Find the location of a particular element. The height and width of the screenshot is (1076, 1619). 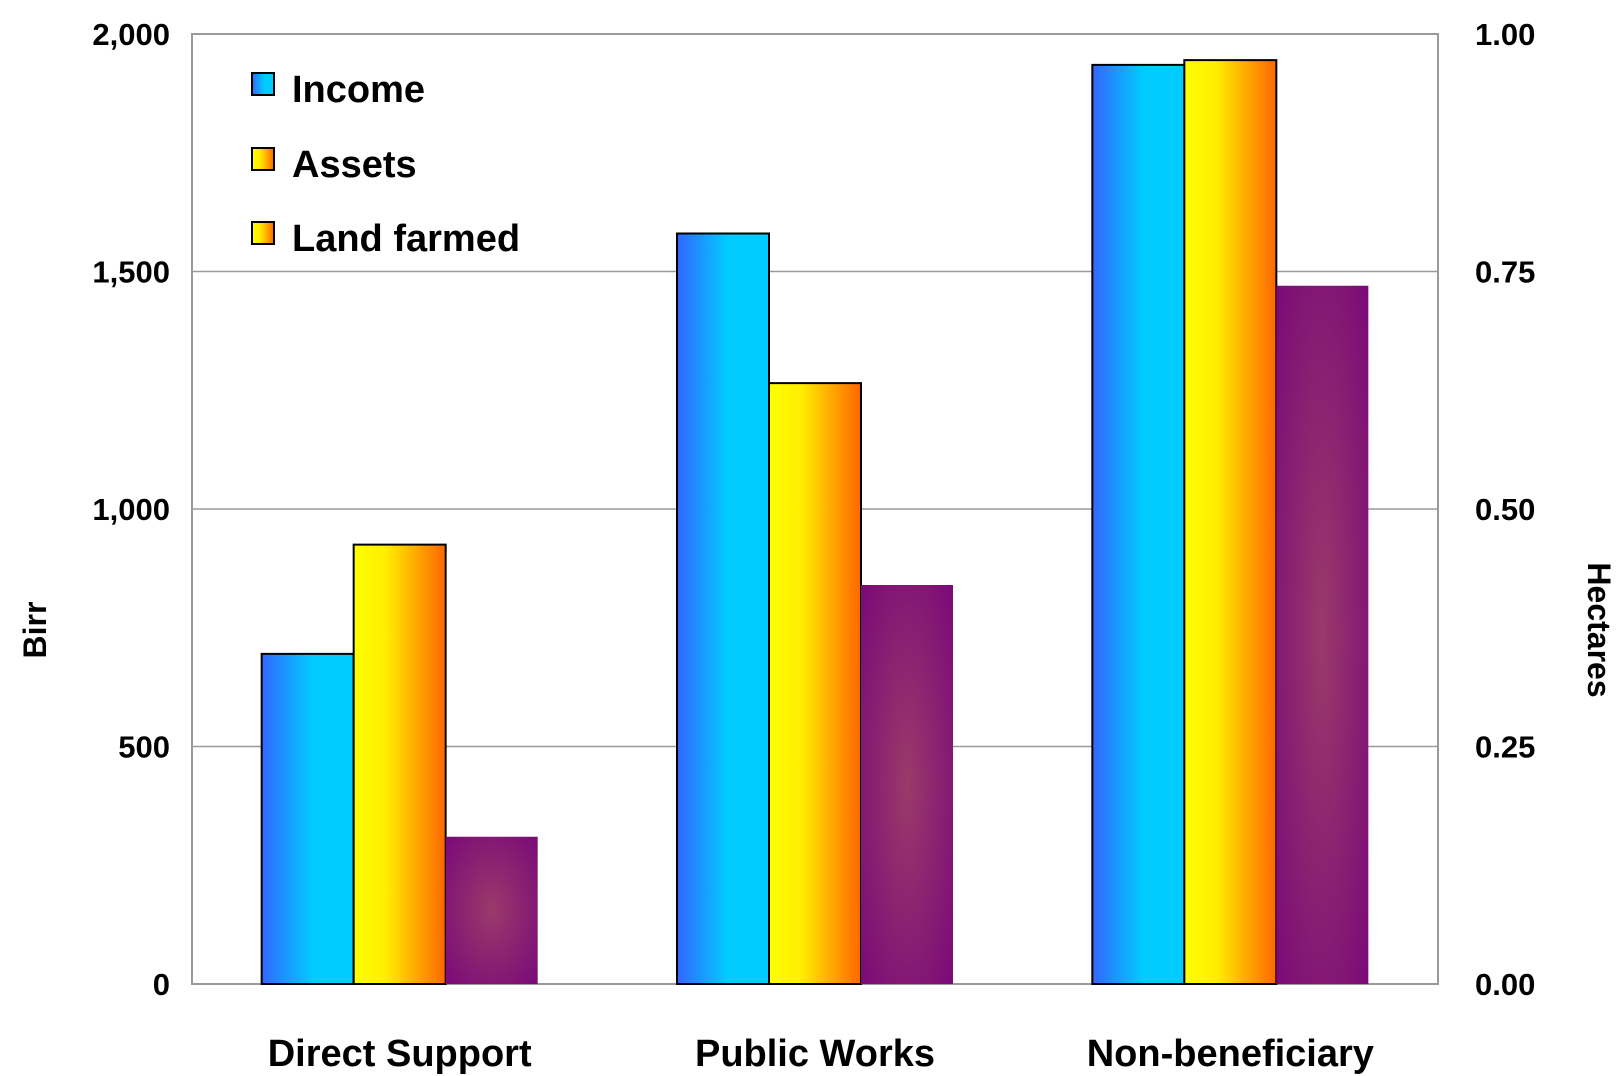

y-tick-left: 2,000 is located at coordinates (131, 34).